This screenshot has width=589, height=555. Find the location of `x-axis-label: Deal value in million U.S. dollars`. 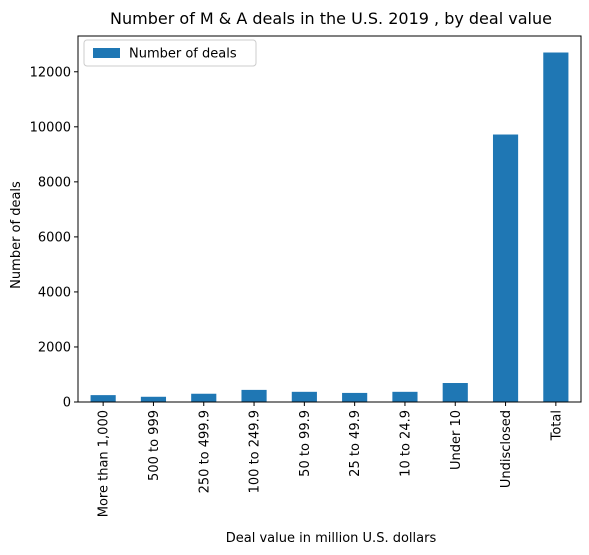

x-axis-label: Deal value in million U.S. dollars is located at coordinates (331, 538).